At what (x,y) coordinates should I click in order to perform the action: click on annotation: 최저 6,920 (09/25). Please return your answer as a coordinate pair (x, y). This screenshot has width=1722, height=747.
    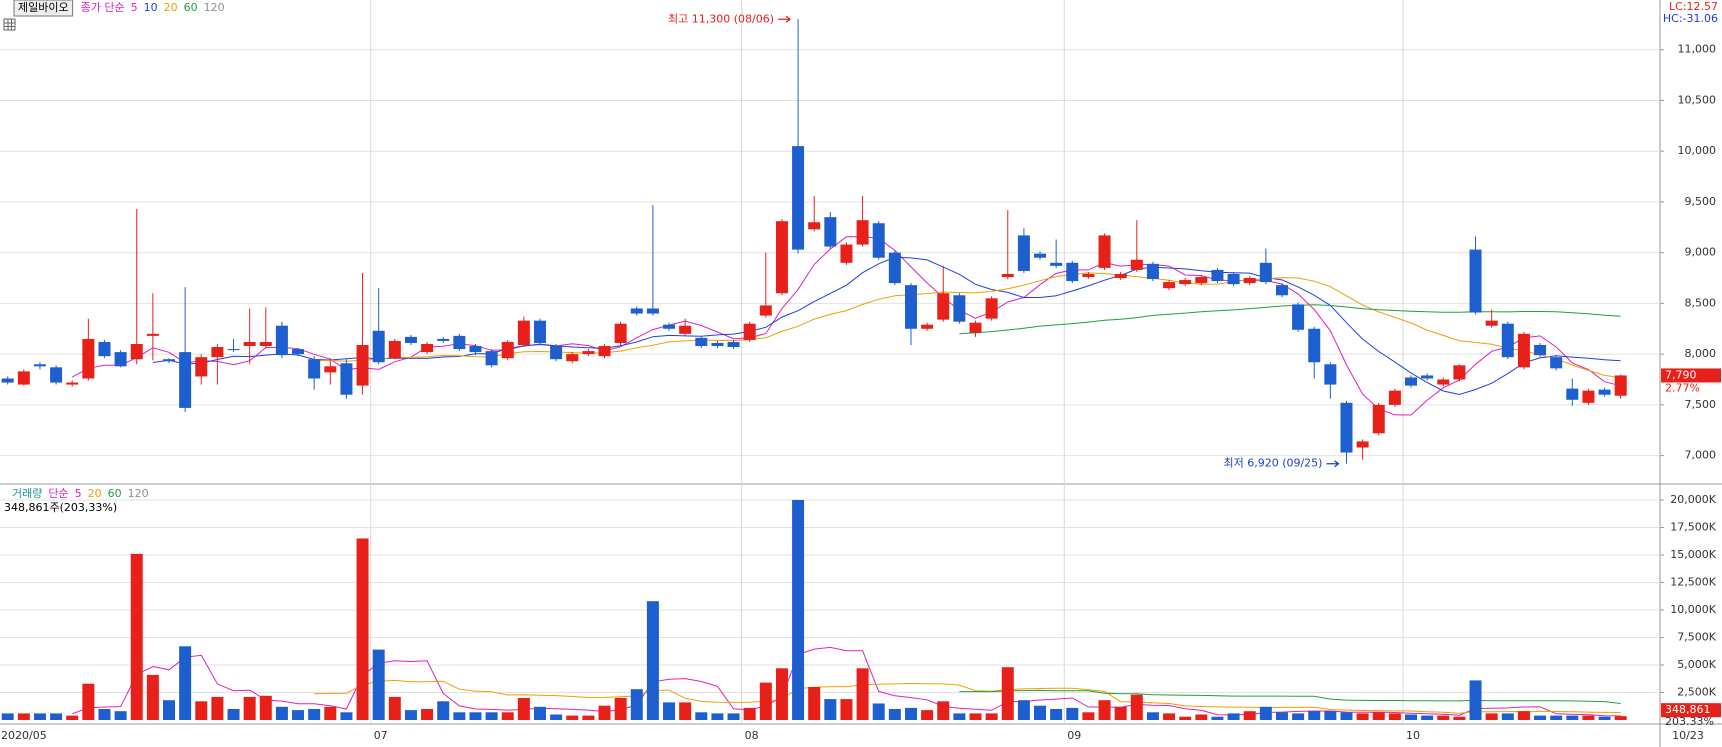
    Looking at the image, I should click on (1272, 463).